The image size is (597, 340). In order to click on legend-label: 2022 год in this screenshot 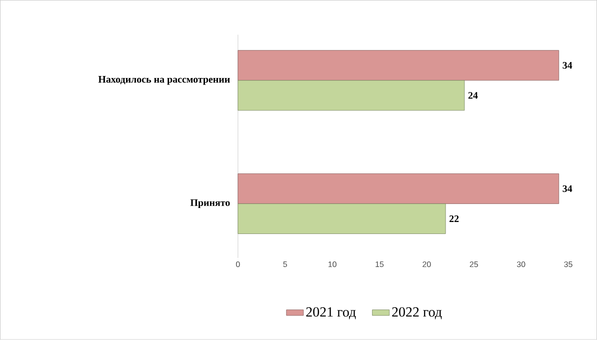, I will do `click(417, 313)`.